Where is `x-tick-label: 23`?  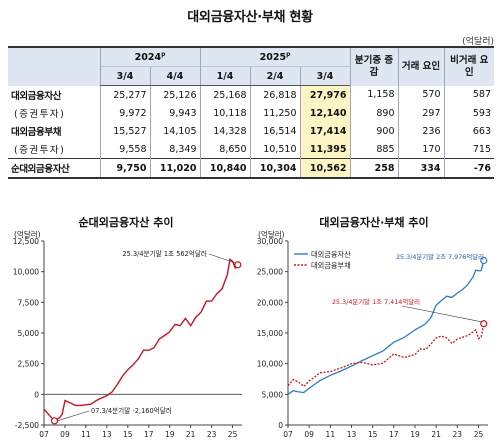 x-tick-label: 23 is located at coordinates (212, 434).